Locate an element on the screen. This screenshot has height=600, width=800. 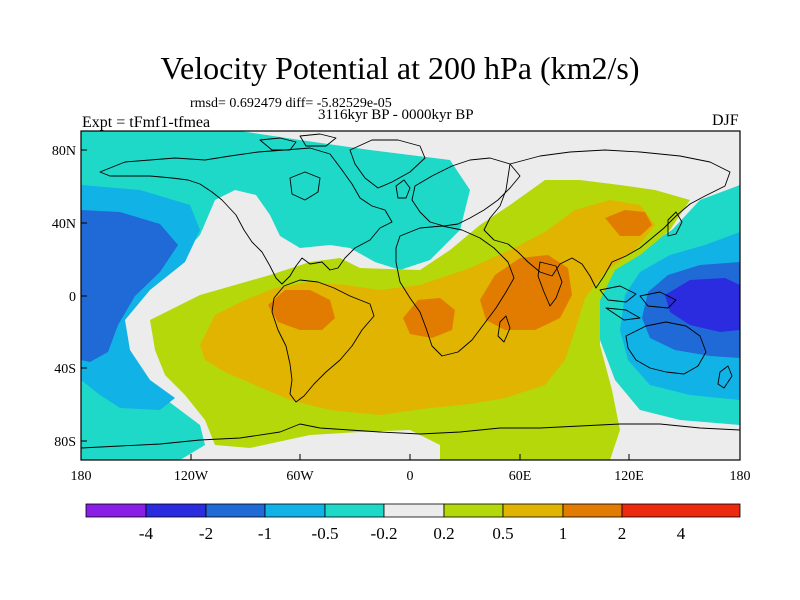
colorbar-label: 0.2 is located at coordinates (443, 533).